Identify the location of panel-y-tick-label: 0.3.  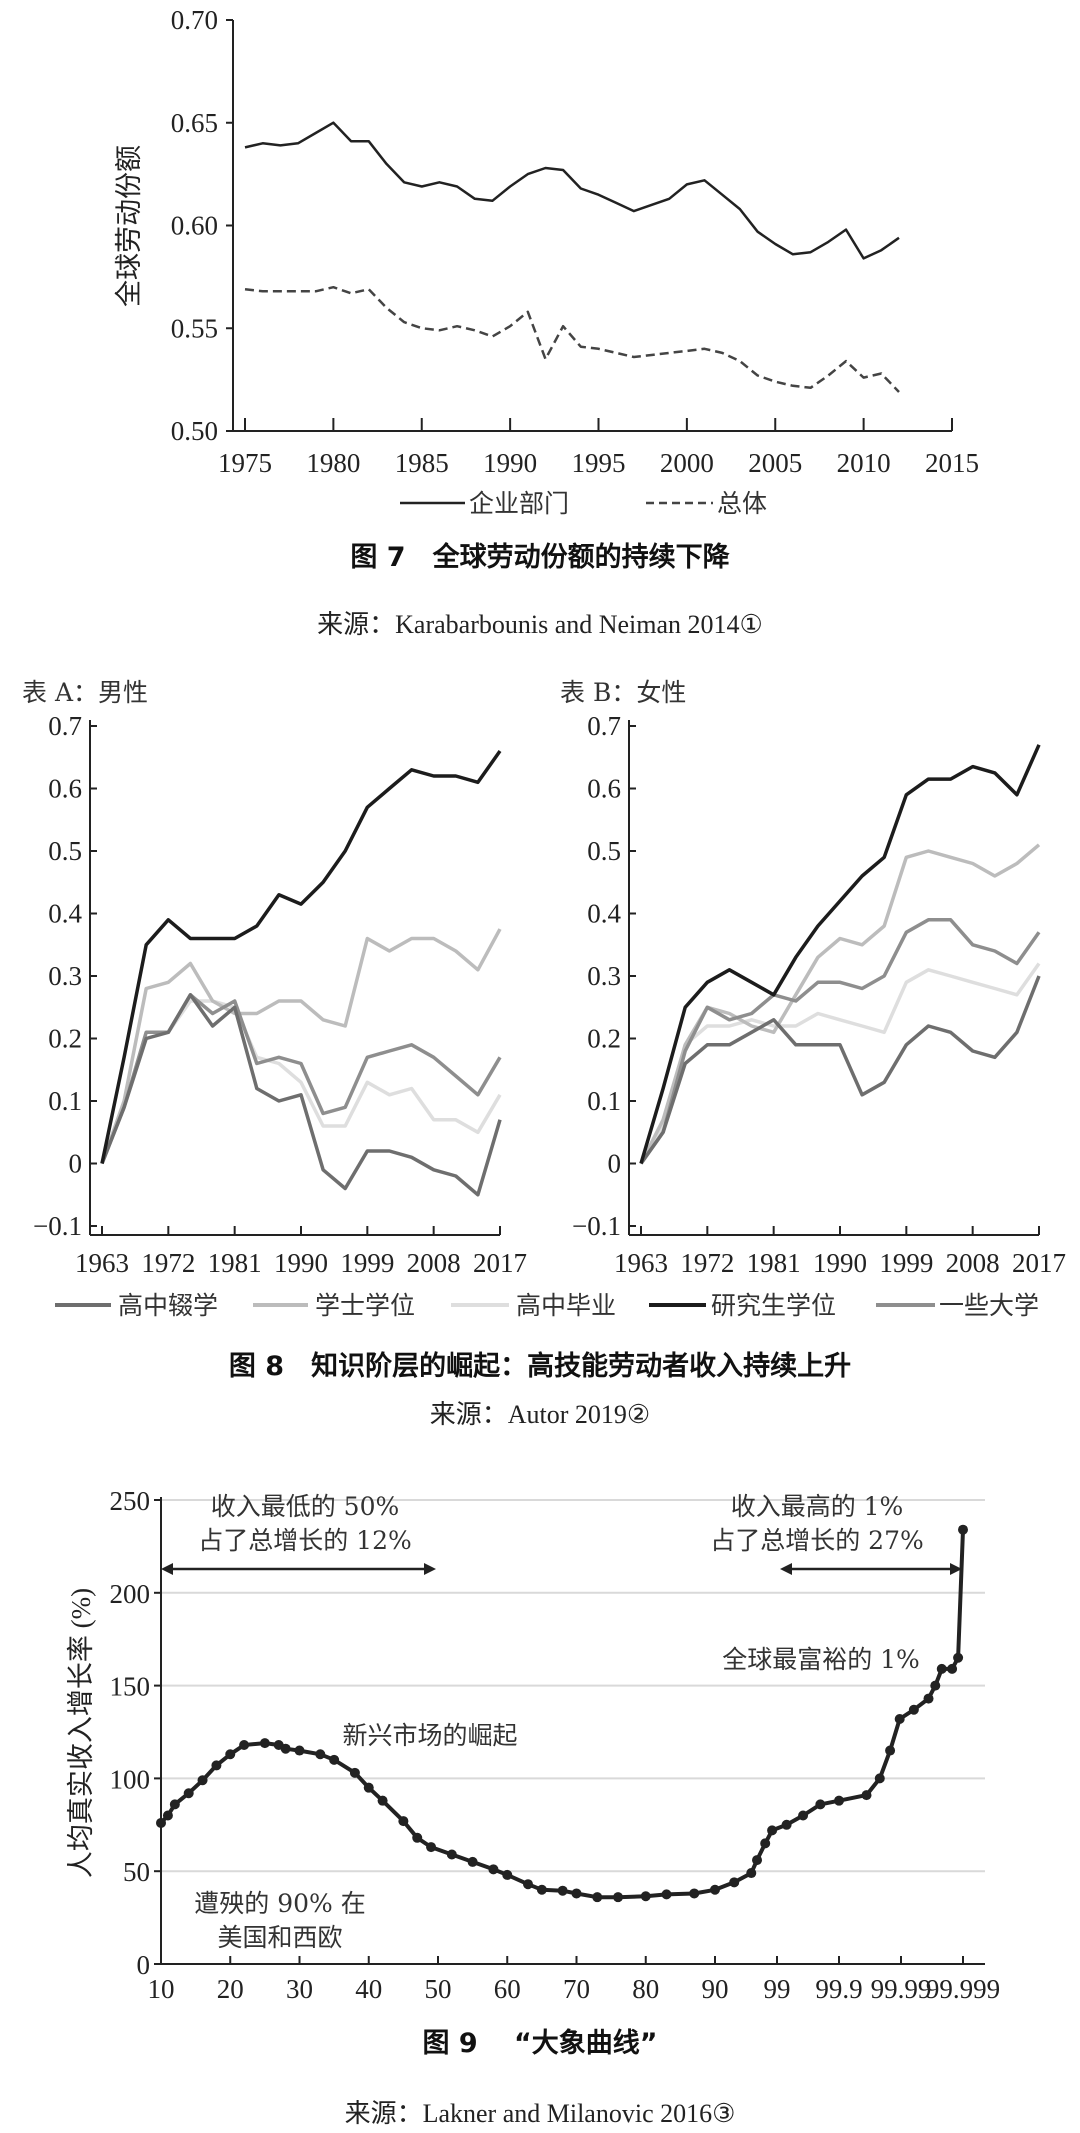
(604, 976).